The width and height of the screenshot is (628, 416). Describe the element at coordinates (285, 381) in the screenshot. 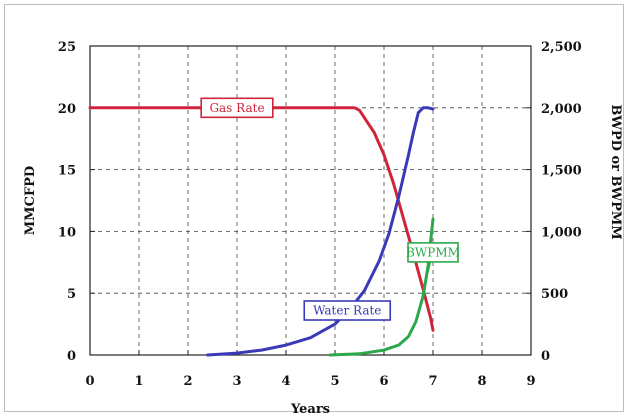

I see `x-tick-label: 4` at that location.